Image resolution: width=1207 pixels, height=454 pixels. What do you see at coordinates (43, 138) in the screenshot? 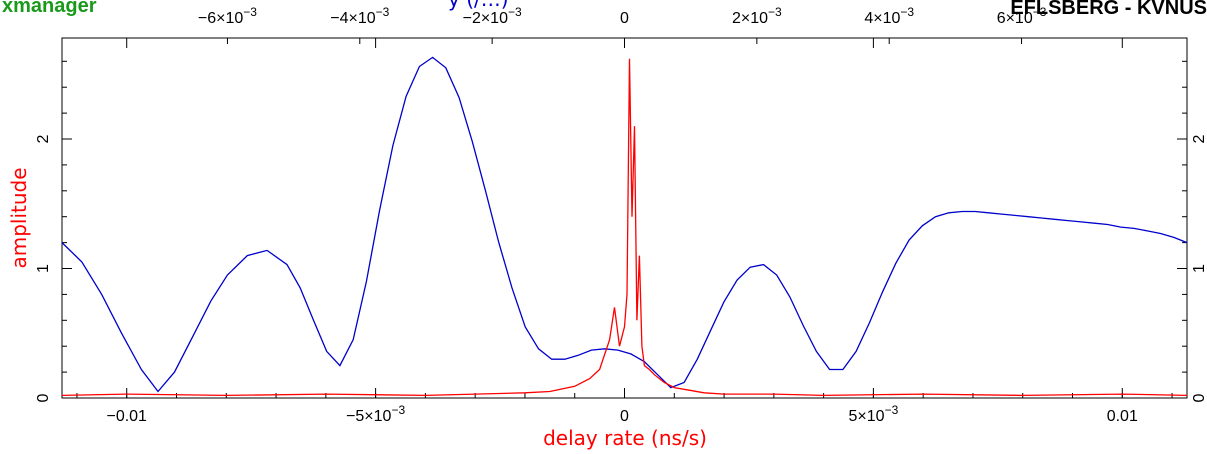
I see `y-tick-label: 2` at bounding box center [43, 138].